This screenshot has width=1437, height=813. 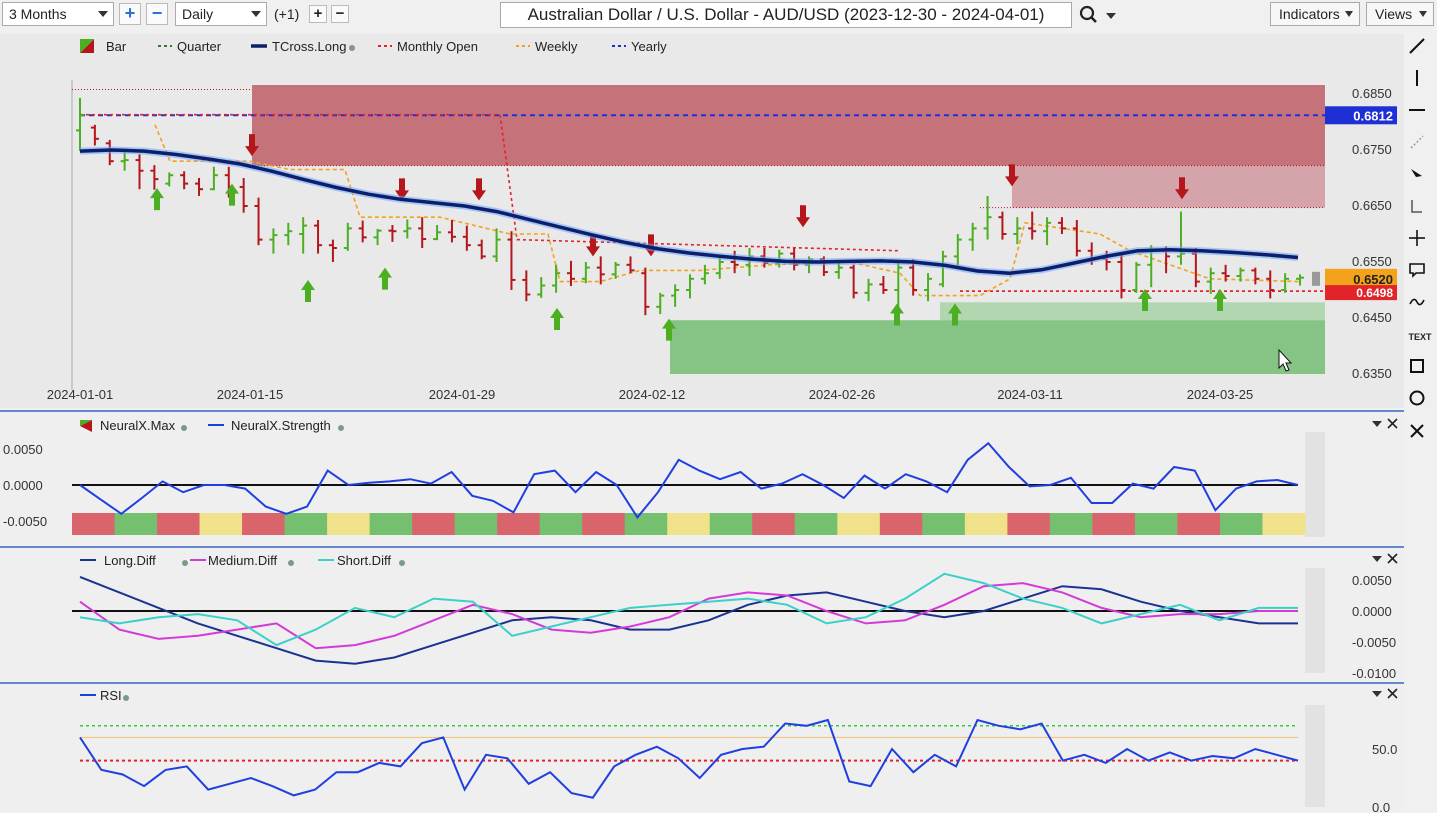 What do you see at coordinates (1420, 49) in the screenshot?
I see `line-tool-button` at bounding box center [1420, 49].